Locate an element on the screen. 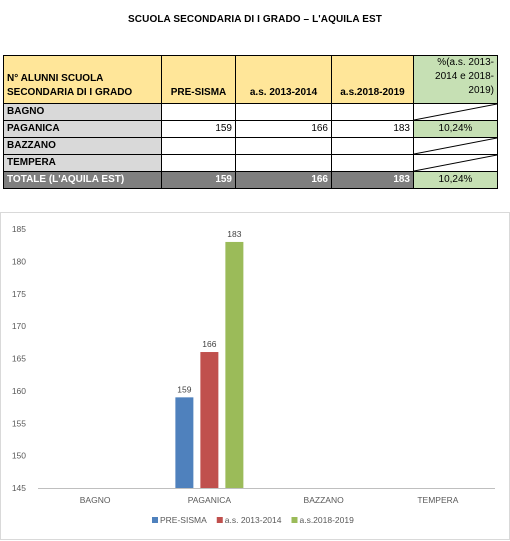 This screenshot has width=510, height=541. x-tick-label: BAZZANO is located at coordinates (324, 500).